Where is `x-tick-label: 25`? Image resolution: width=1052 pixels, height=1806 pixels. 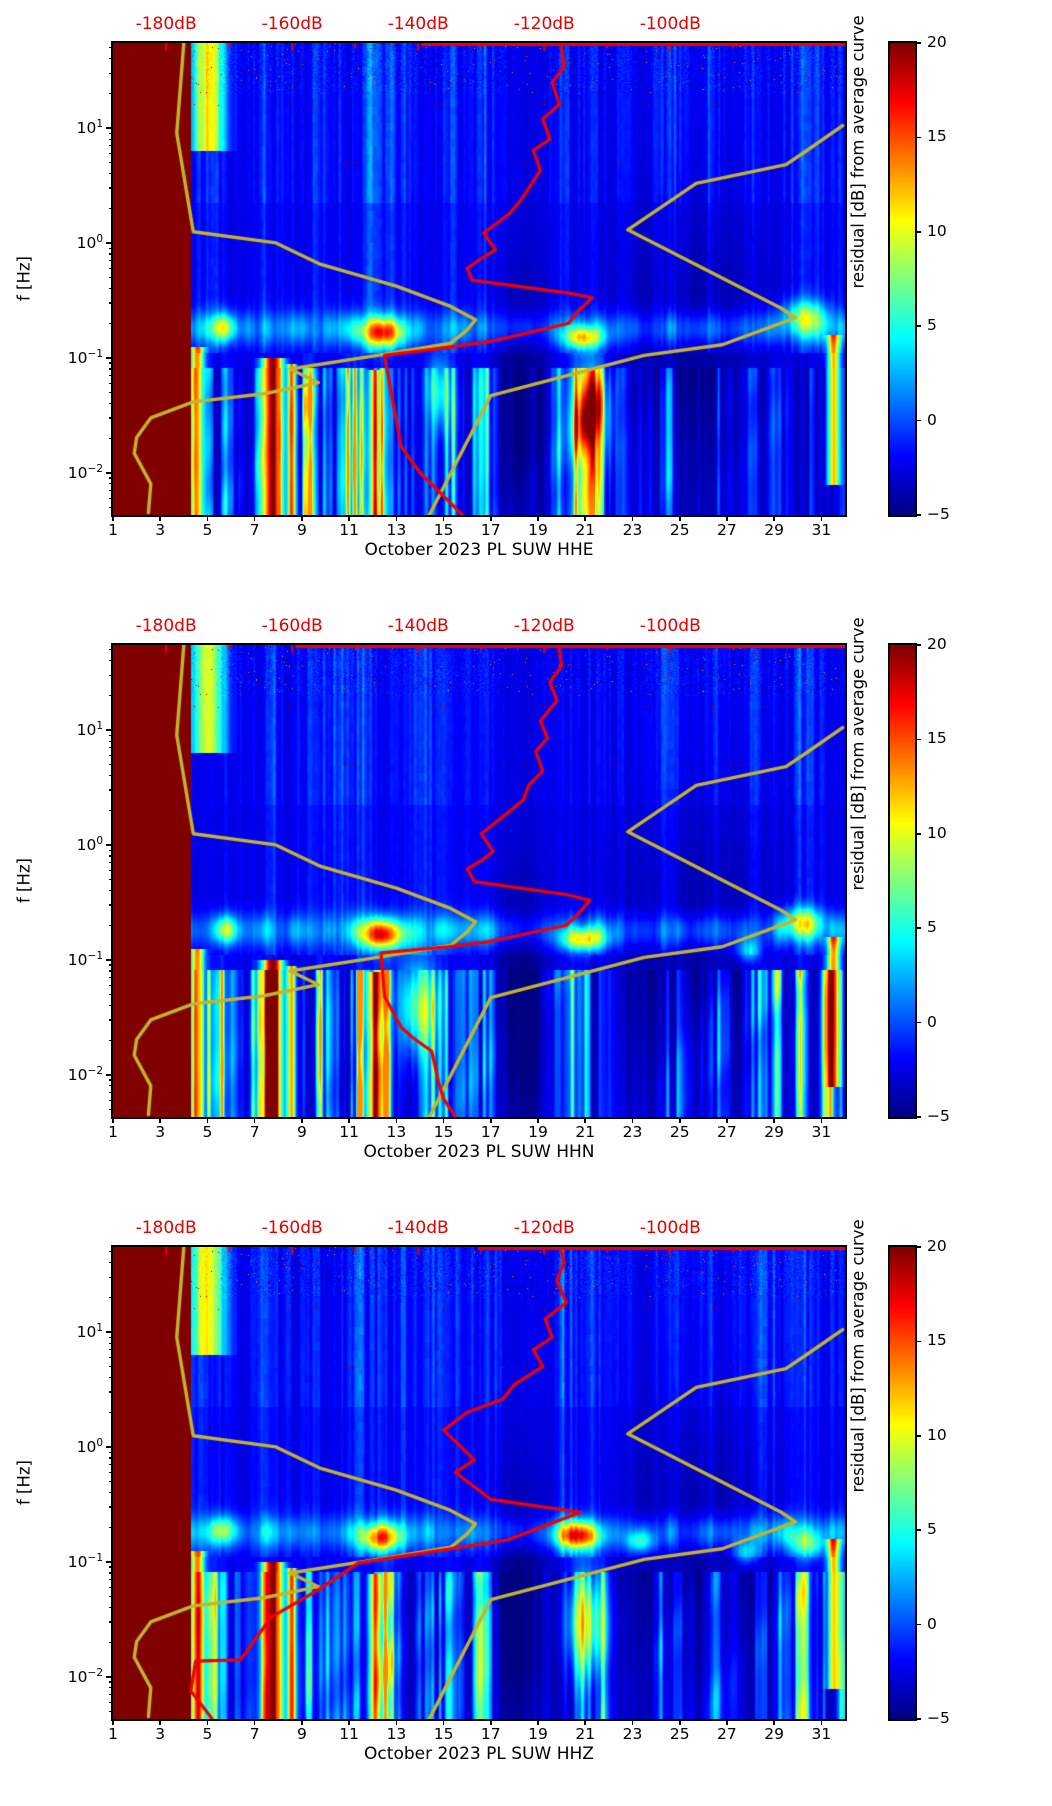
x-tick-label: 25 is located at coordinates (679, 530).